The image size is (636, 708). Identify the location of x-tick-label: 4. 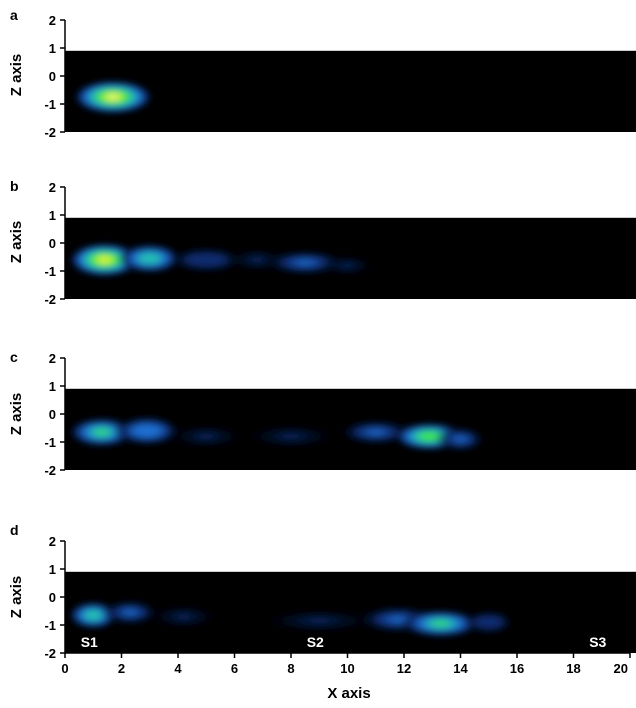
(178, 668).